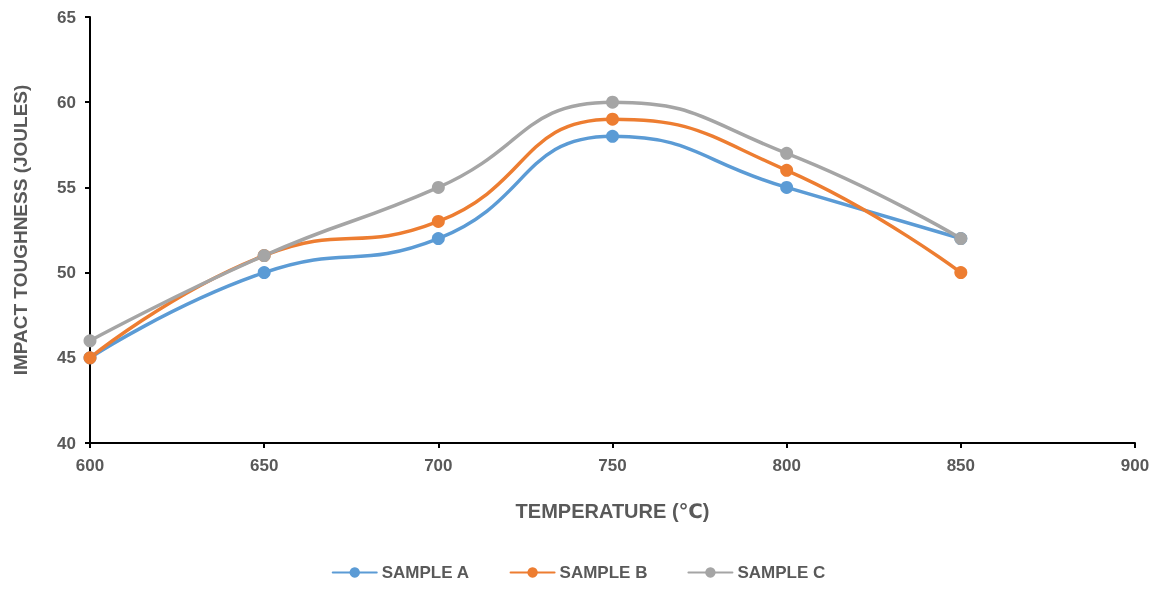  I want to click on y-tick-label: 50, so click(66, 273).